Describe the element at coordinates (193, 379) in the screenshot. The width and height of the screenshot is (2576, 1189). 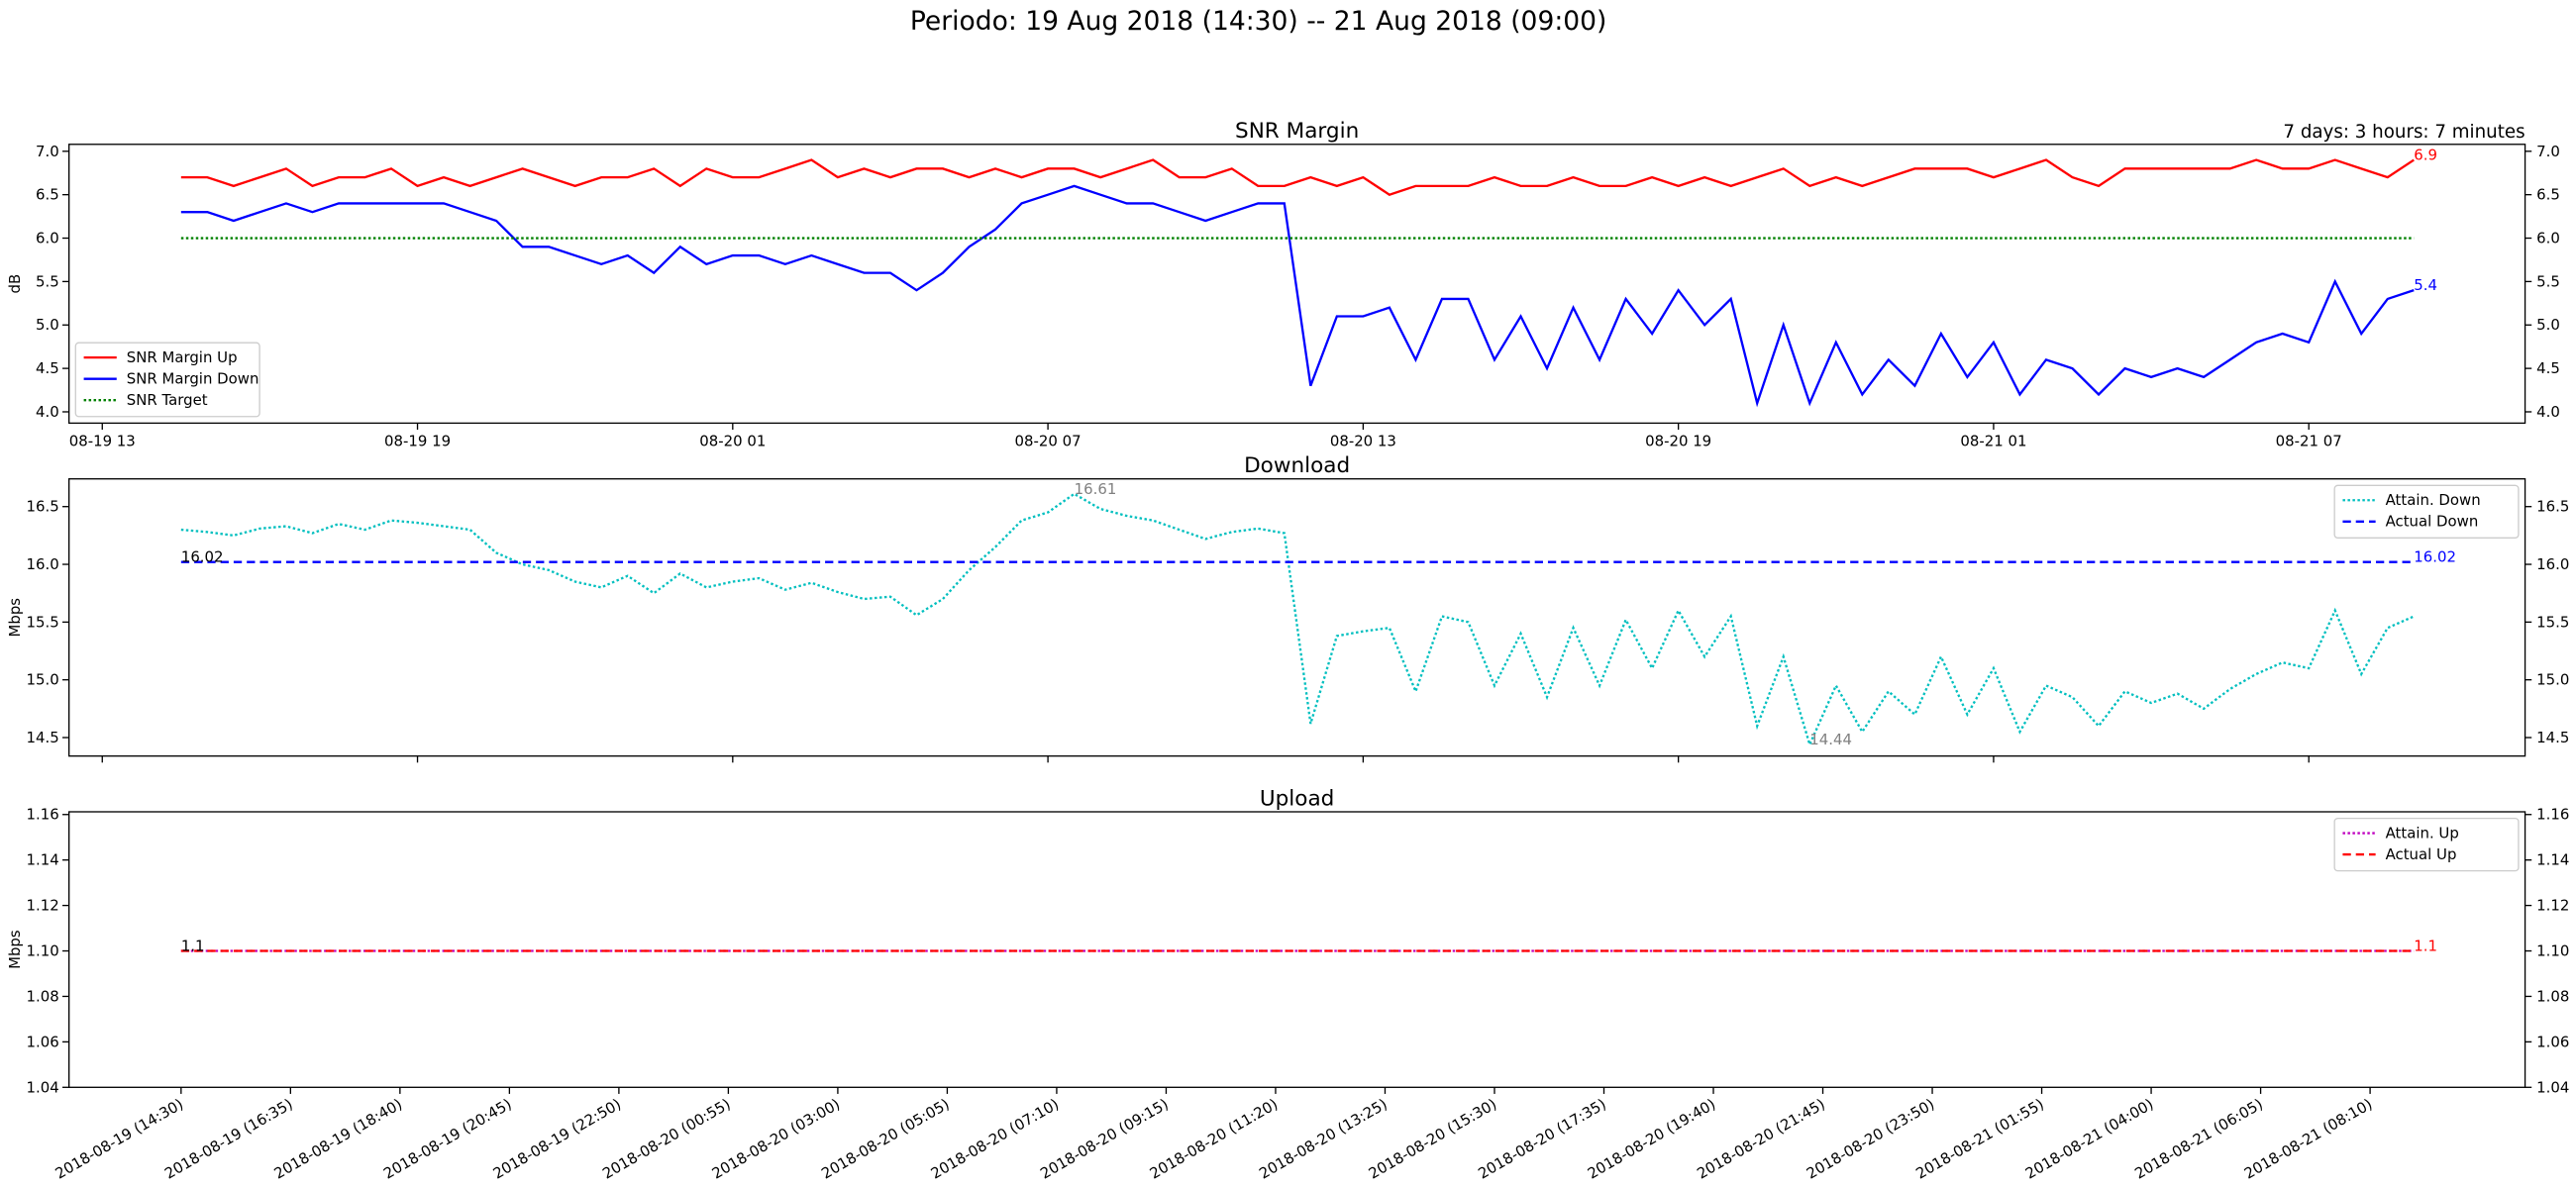
I see `legend-label: SNR Margin Down` at that location.